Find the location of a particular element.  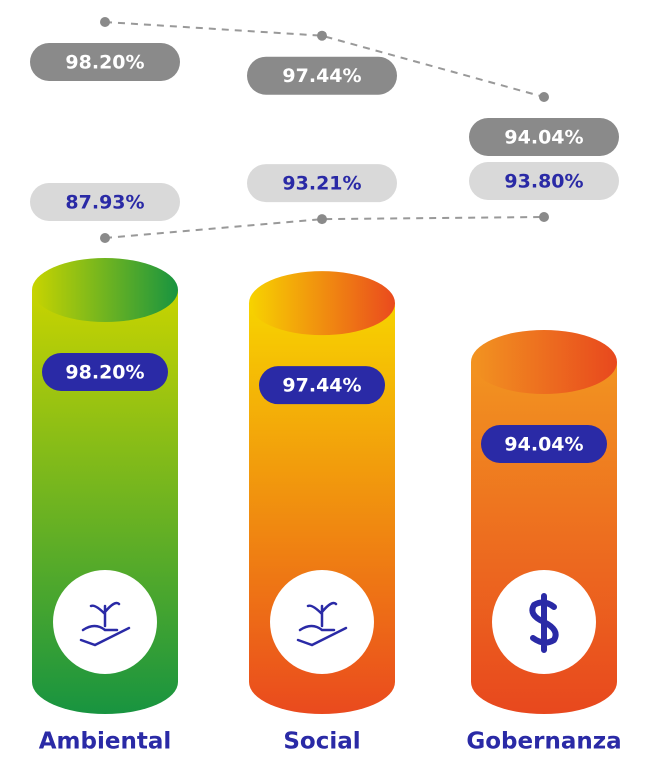

category-label: Ambiental is located at coordinates (105, 742).